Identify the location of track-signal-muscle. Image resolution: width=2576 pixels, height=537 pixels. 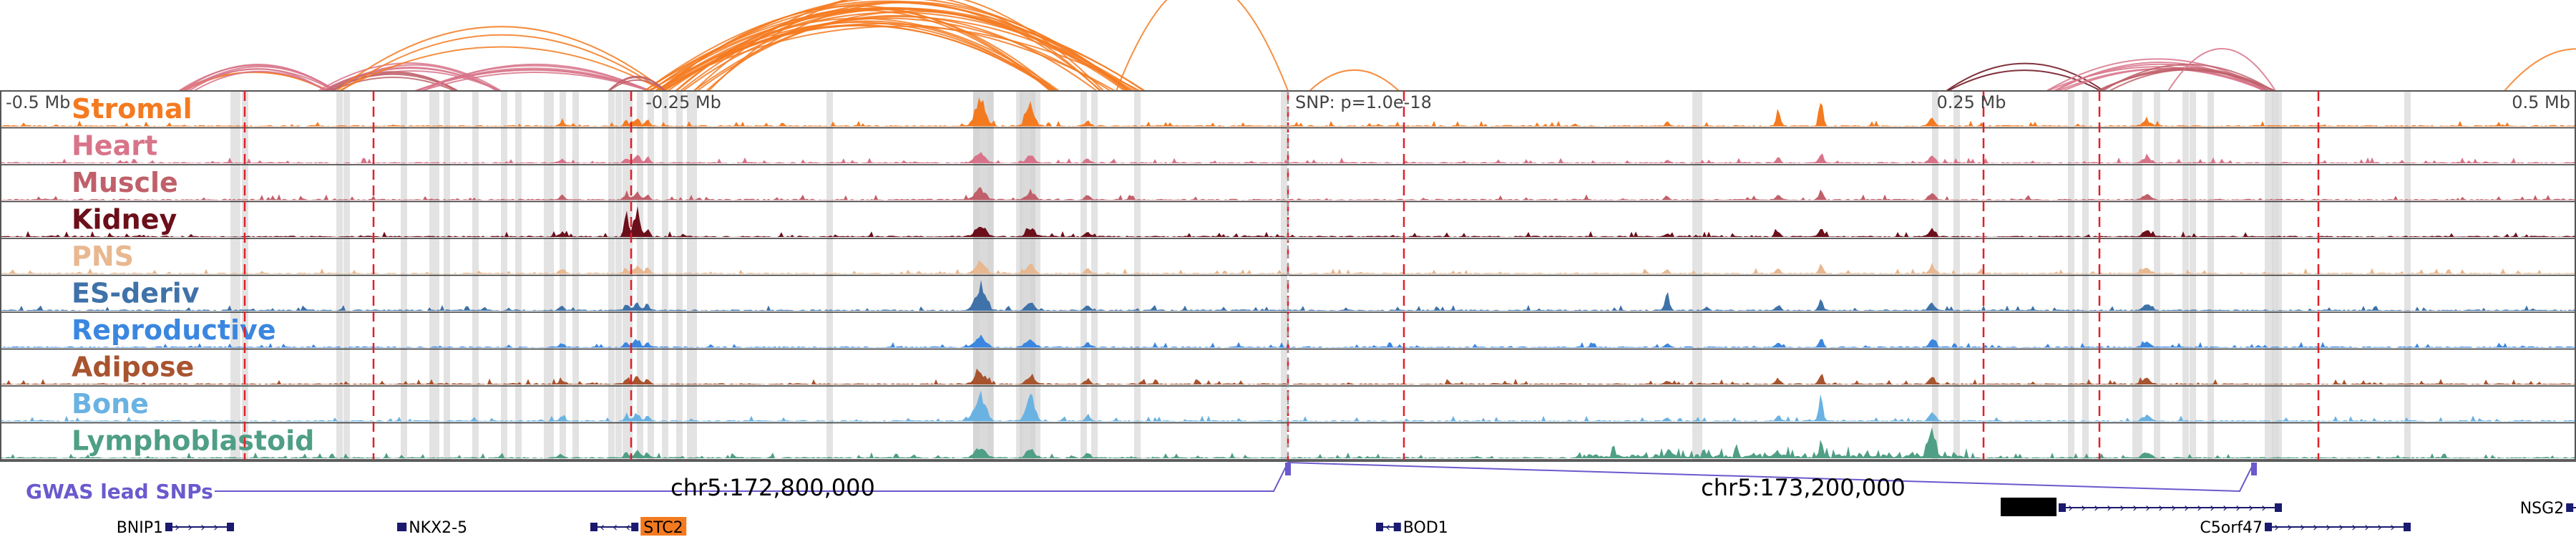
(1288, 193).